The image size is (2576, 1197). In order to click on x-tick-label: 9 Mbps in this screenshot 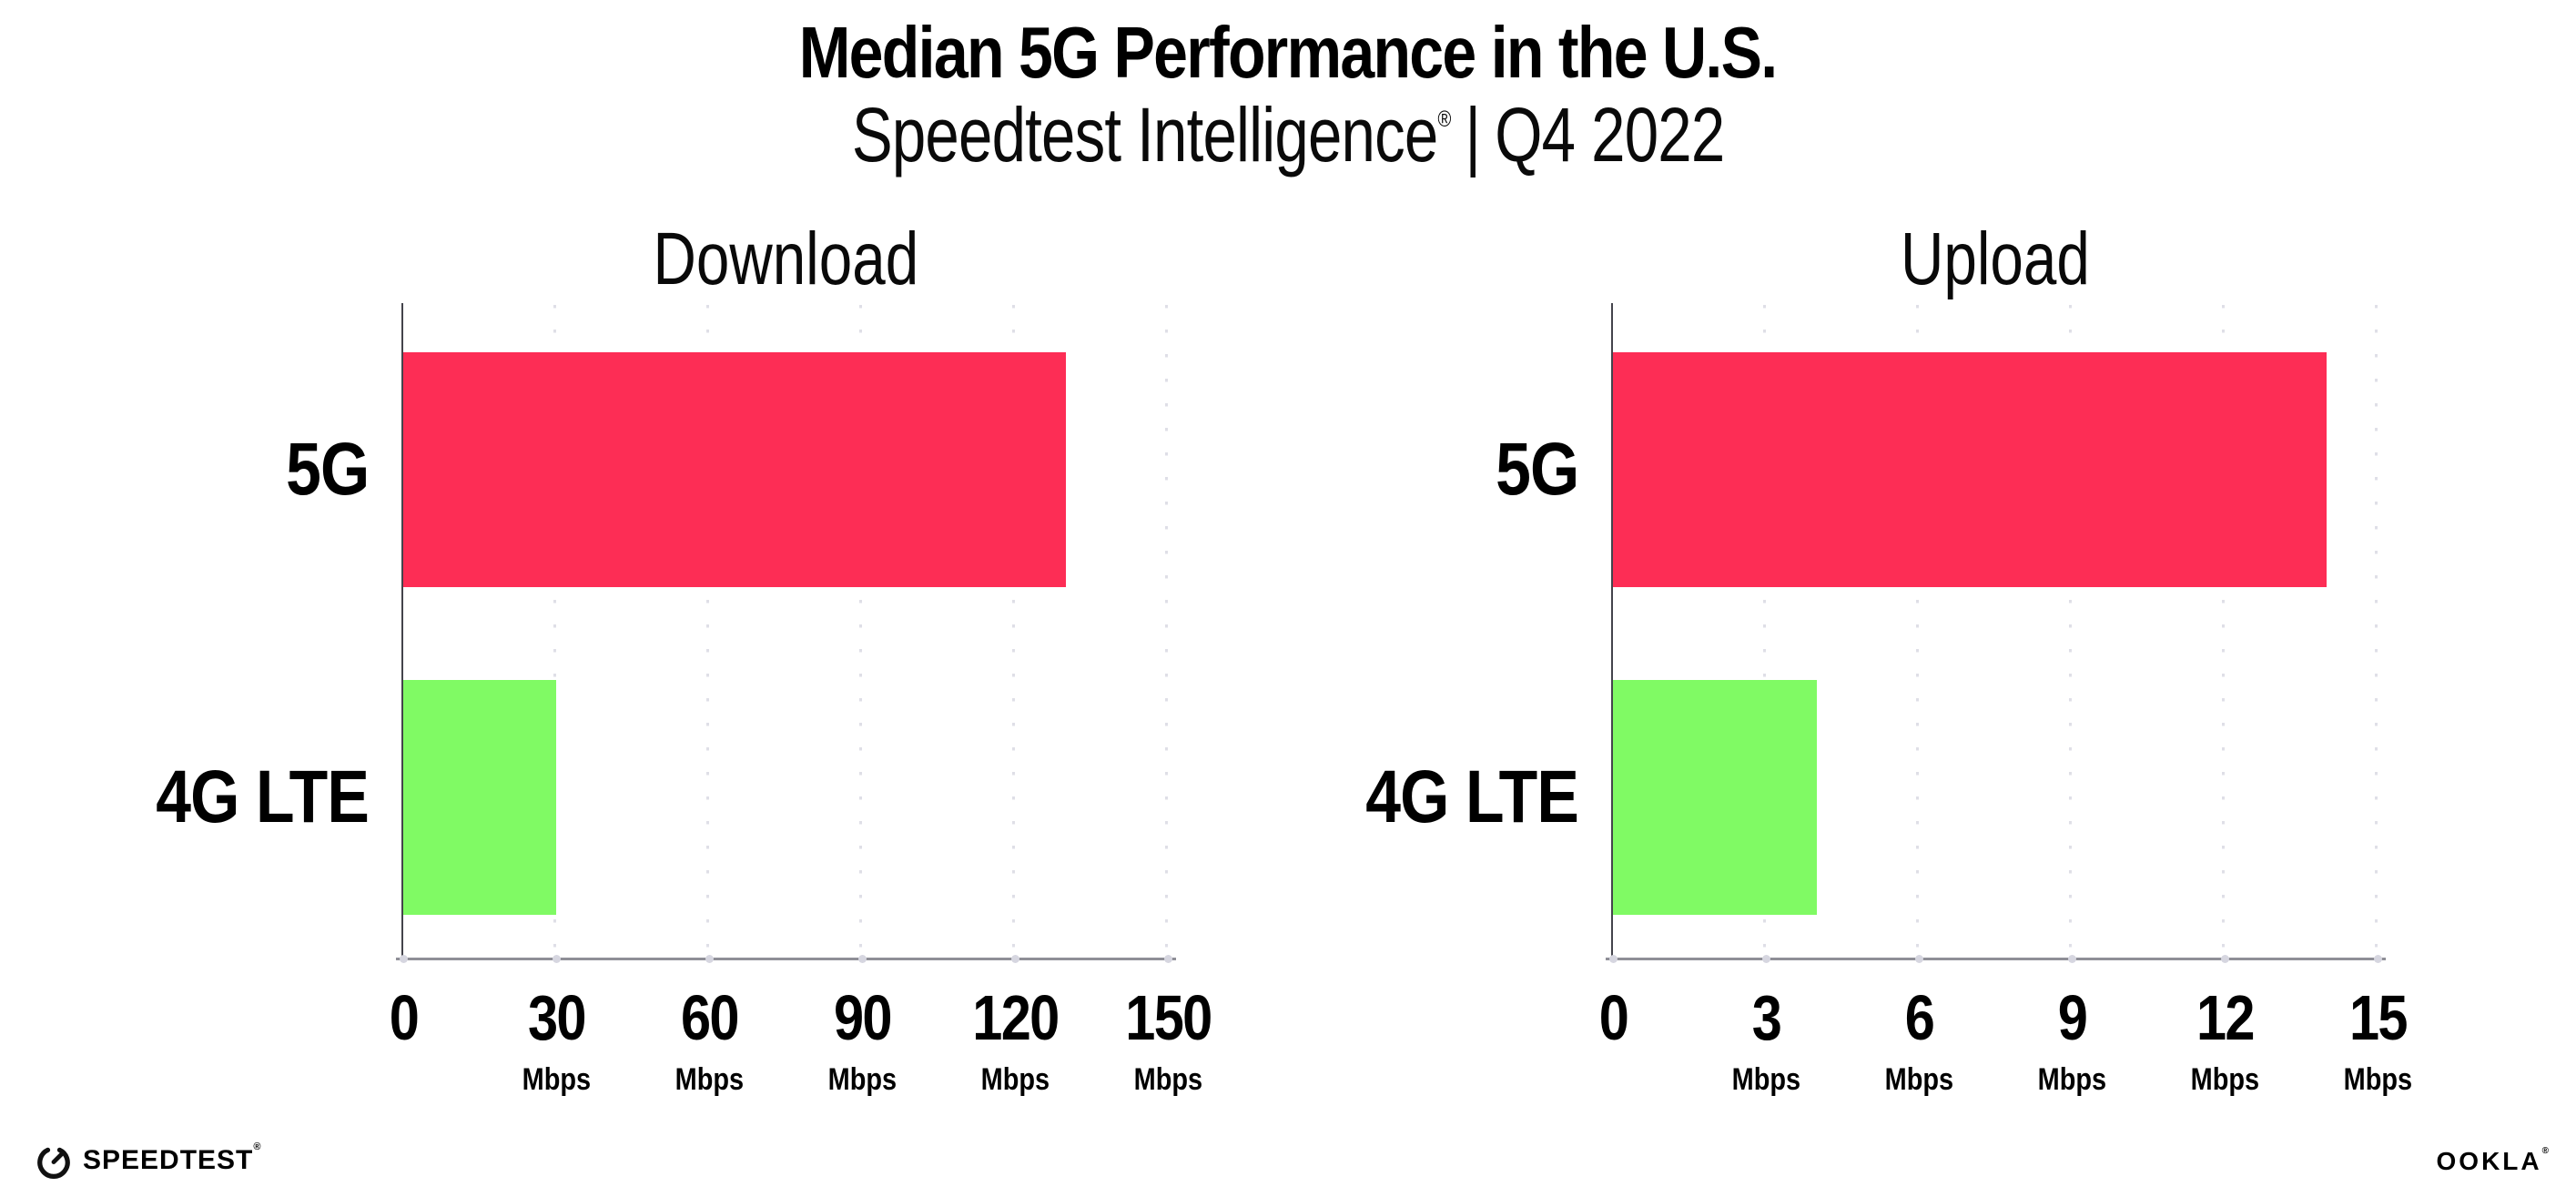, I will do `click(2072, 1040)`.